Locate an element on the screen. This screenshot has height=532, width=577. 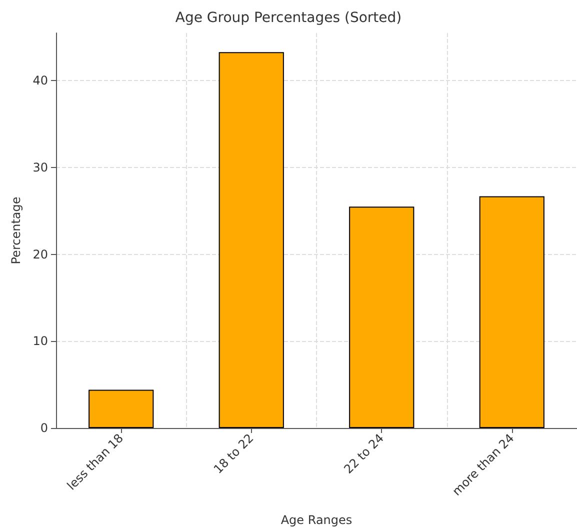
chart-title: Age Group Percentages (Sorted) is located at coordinates (288, 18).